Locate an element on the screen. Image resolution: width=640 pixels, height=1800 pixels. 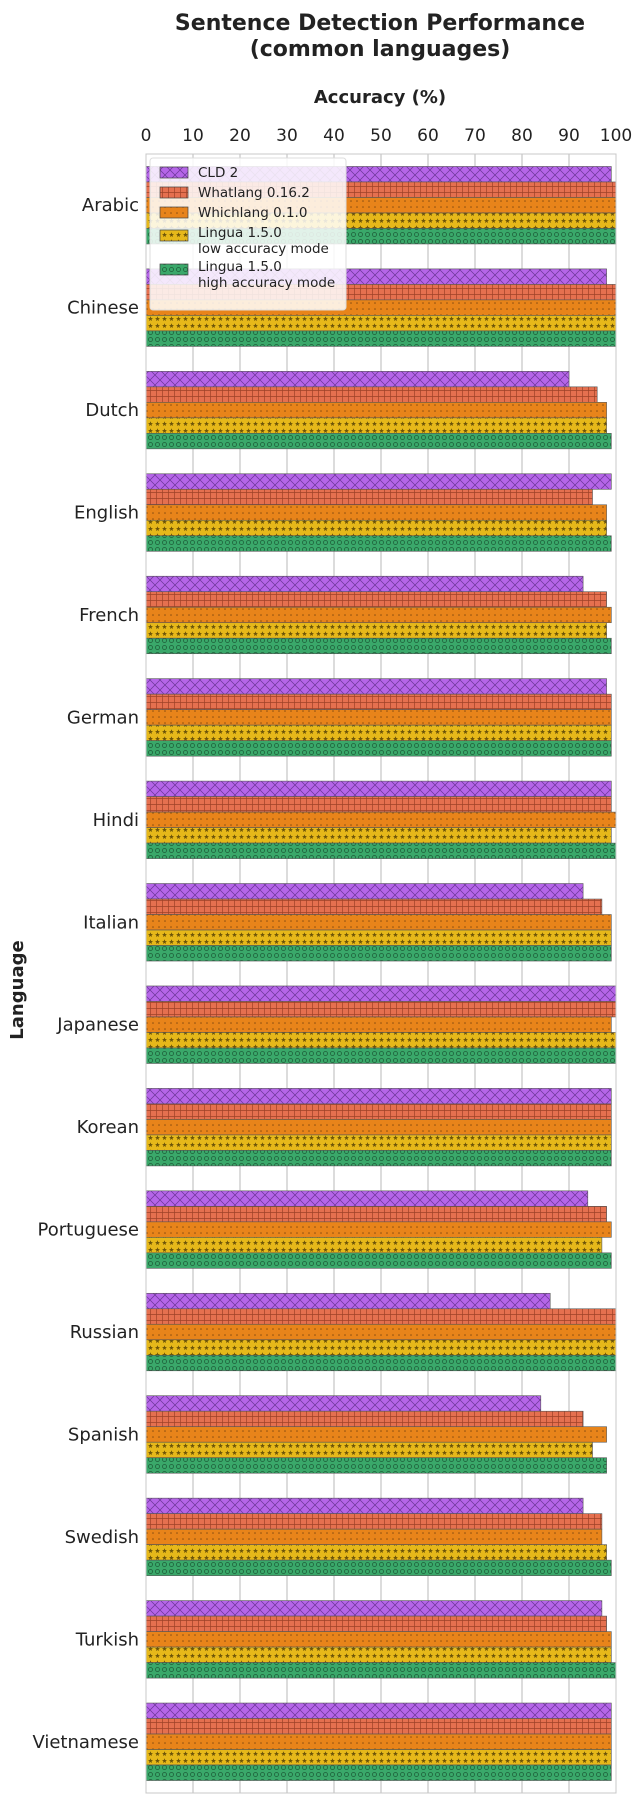
x-tick-label: 0 is located at coordinates (146, 136).